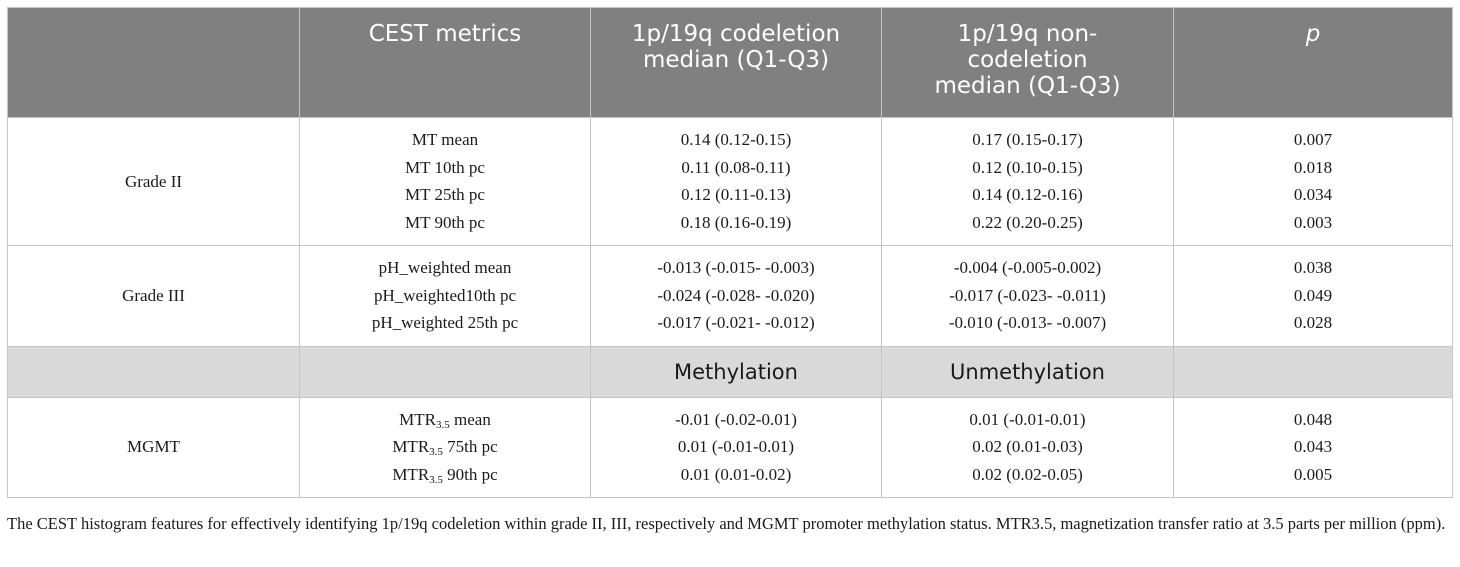  What do you see at coordinates (1027, 371) in the screenshot?
I see `subheader-unmethylation: Unmethylation` at bounding box center [1027, 371].